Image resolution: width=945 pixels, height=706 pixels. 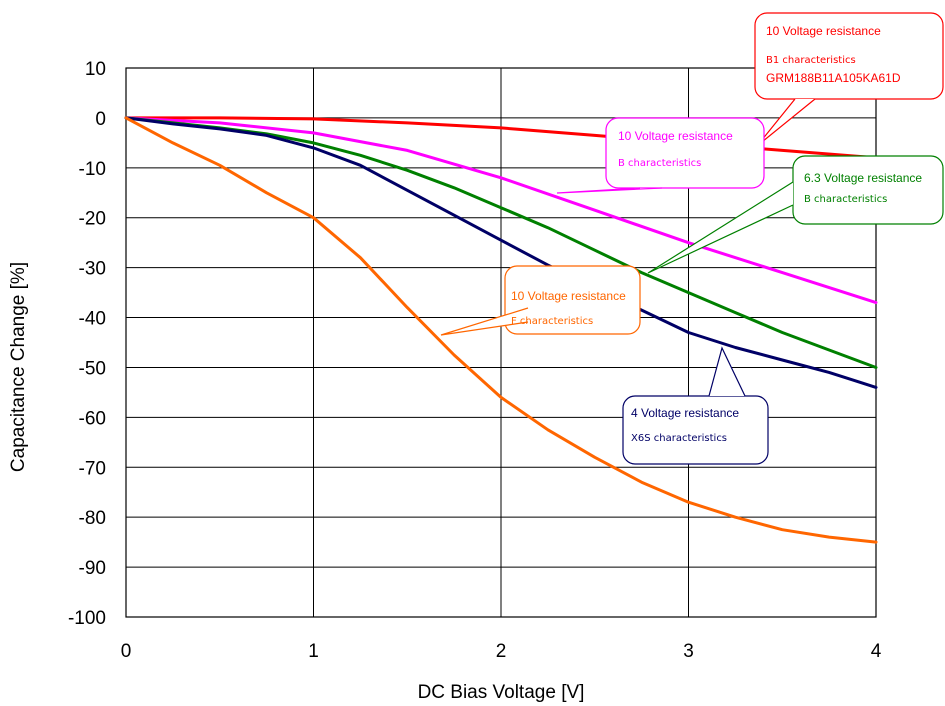 What do you see at coordinates (92, 319) in the screenshot?
I see `y-tick-label: -40` at bounding box center [92, 319].